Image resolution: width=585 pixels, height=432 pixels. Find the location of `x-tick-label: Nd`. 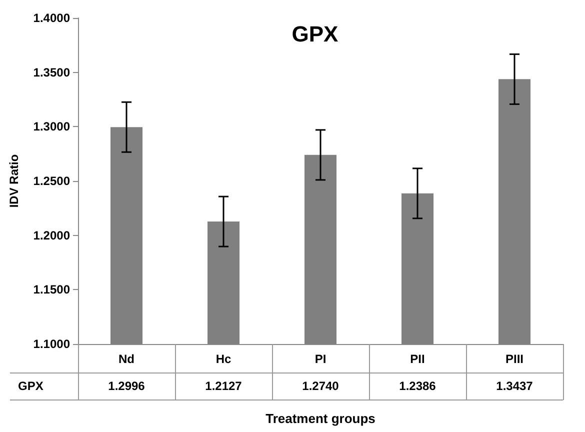

x-tick-label: Nd is located at coordinates (126, 359).